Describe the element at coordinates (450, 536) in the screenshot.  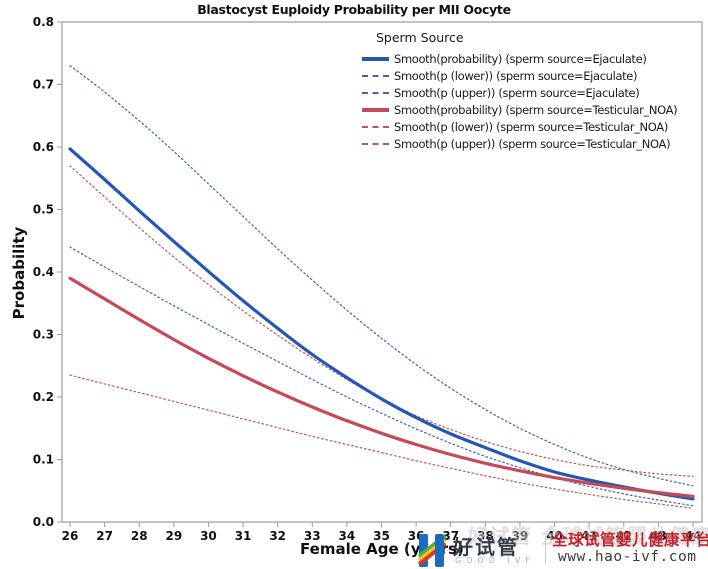
I see `x-tick-label: 37` at that location.